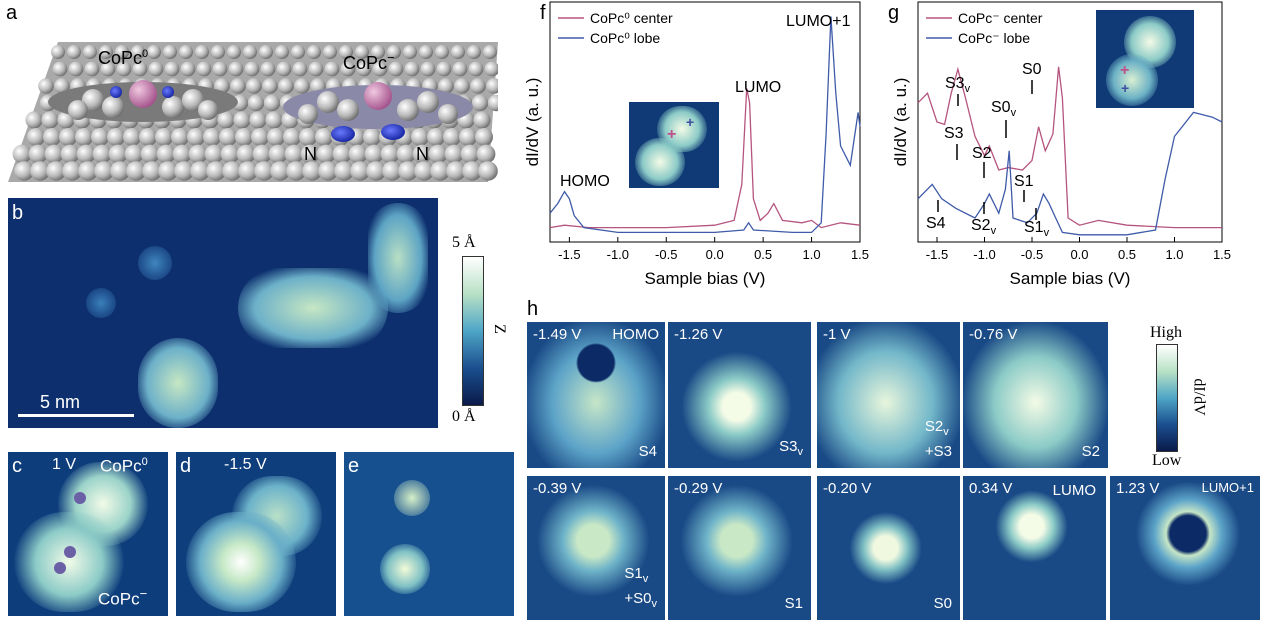  What do you see at coordinates (585, 181) in the screenshot?
I see `peak-annotation: HOMO` at bounding box center [585, 181].